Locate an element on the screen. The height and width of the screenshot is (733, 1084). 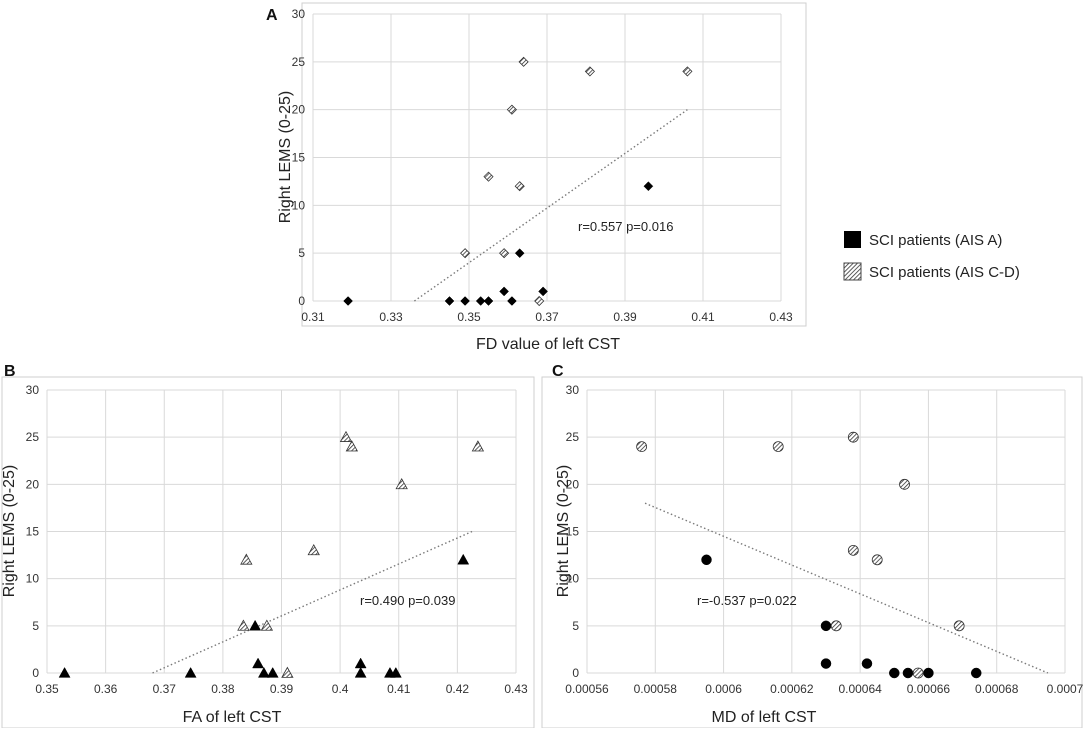
trendline is located at coordinates (846, 588).